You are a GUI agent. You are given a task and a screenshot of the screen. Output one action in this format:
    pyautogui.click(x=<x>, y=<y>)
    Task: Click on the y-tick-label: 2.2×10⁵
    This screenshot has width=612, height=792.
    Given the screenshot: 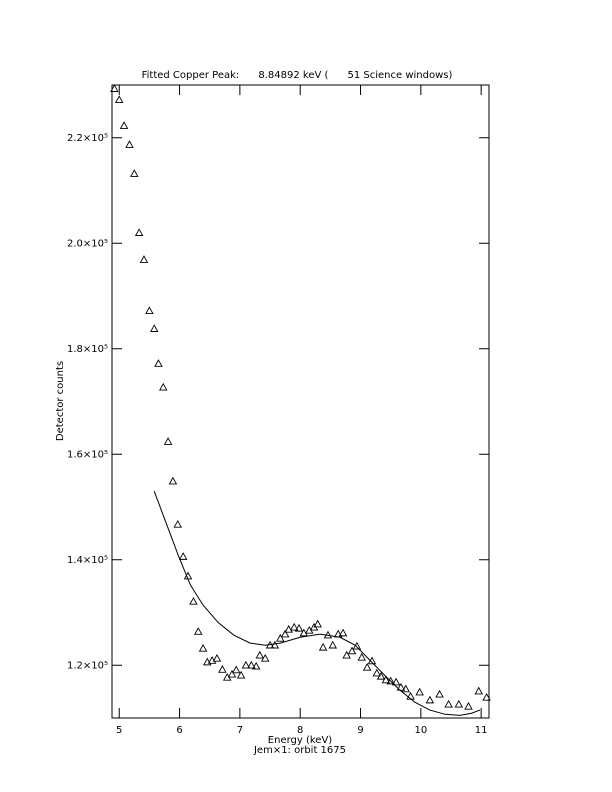 What is the action you would take?
    pyautogui.click(x=87, y=138)
    